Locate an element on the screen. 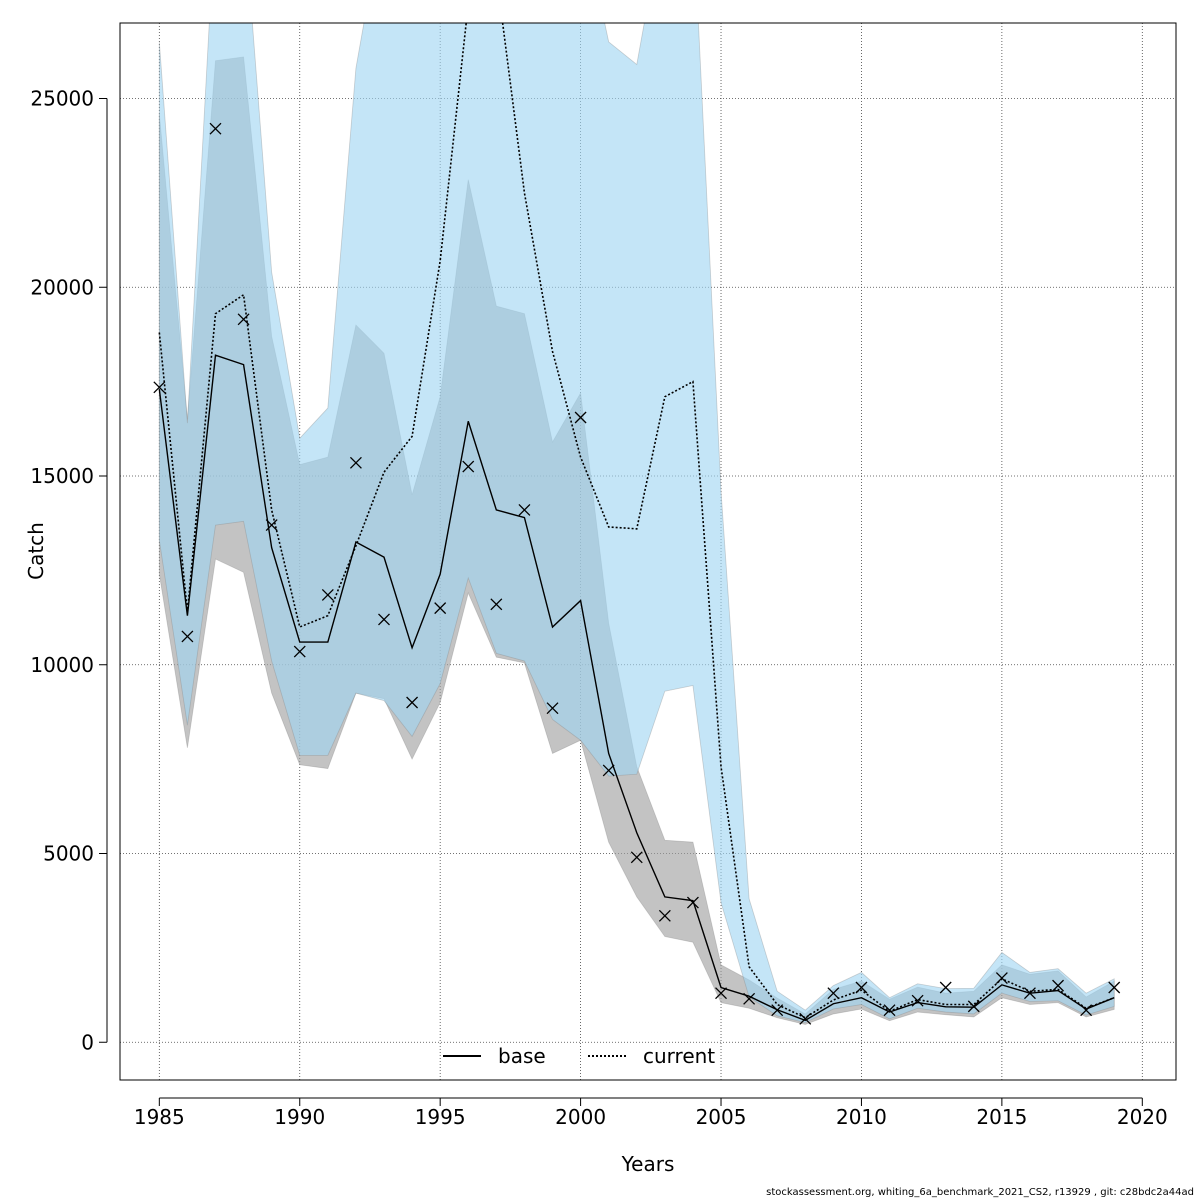 This screenshot has width=1200, height=1200. y-tick-label: 10000 is located at coordinates (62, 665).